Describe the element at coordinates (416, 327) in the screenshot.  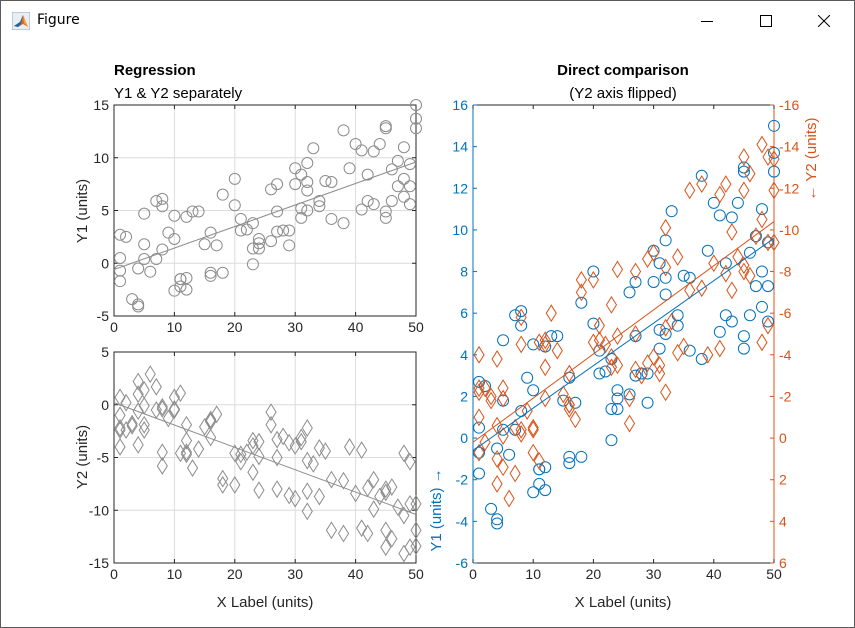
I see `x-tick-label: 50` at that location.